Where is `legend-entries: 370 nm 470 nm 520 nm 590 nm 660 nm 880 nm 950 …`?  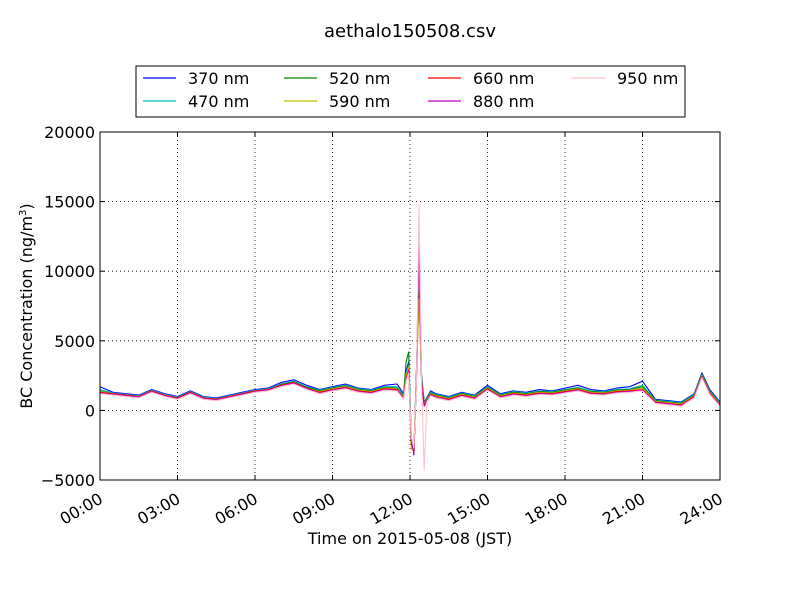 legend-entries: 370 nm 470 nm 520 nm 590 nm 660 nm 880 nm 950 … is located at coordinates (410, 90).